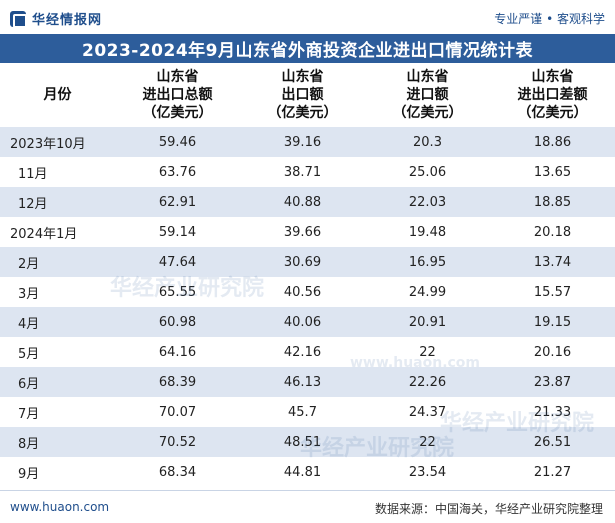  What do you see at coordinates (177, 412) in the screenshot?
I see `cell-total: 70.07` at bounding box center [177, 412].